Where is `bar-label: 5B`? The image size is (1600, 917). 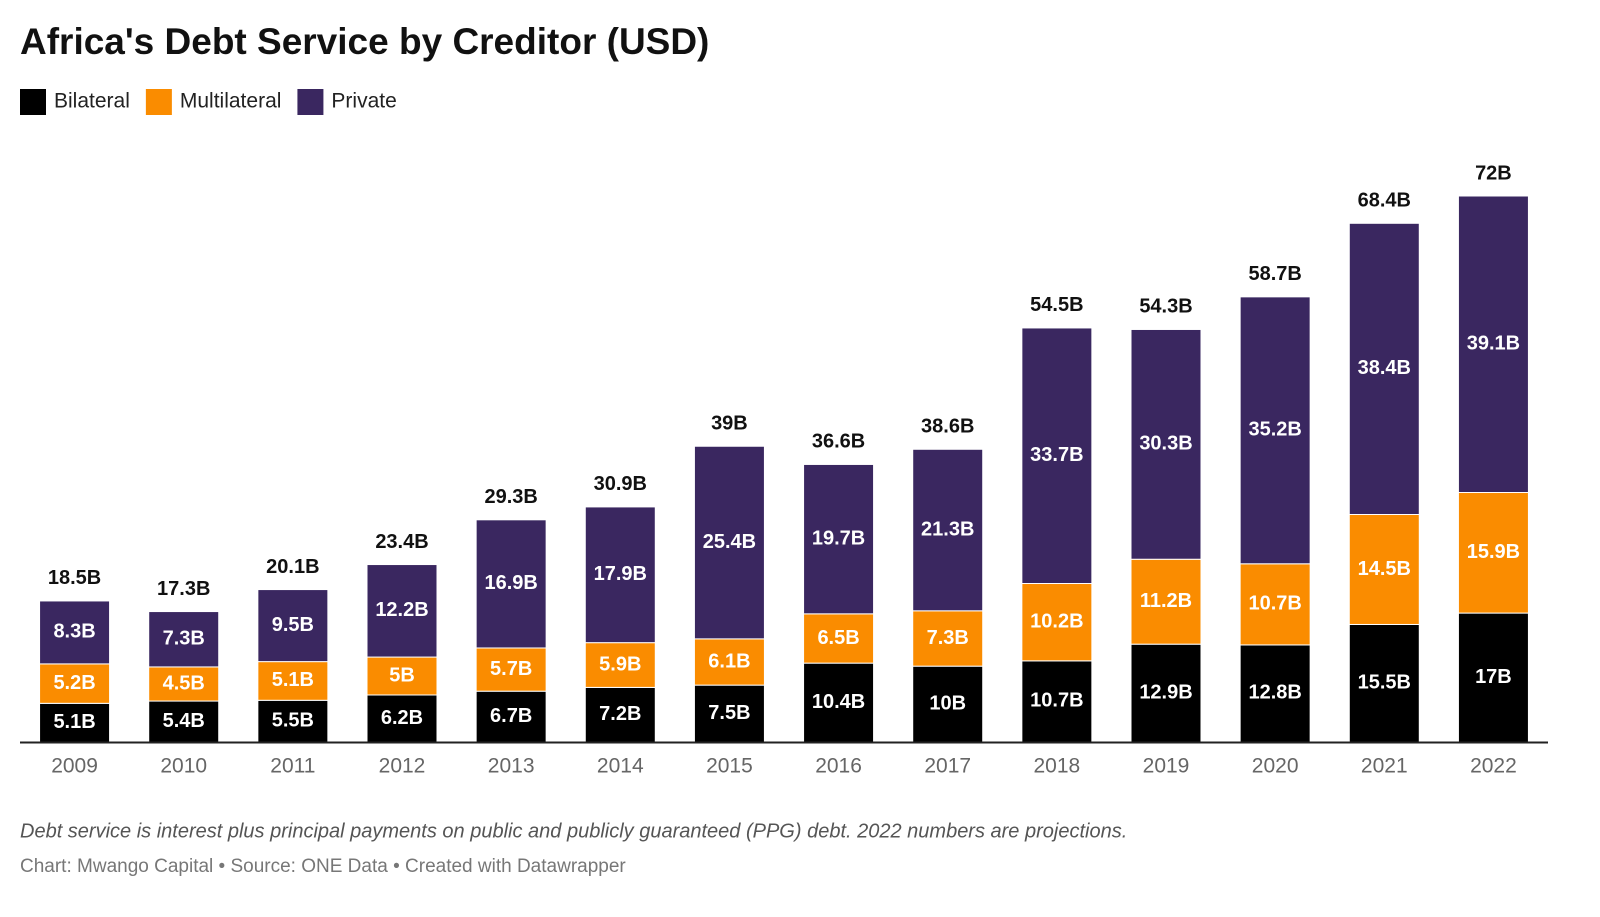
bar-label: 5B is located at coordinates (402, 675).